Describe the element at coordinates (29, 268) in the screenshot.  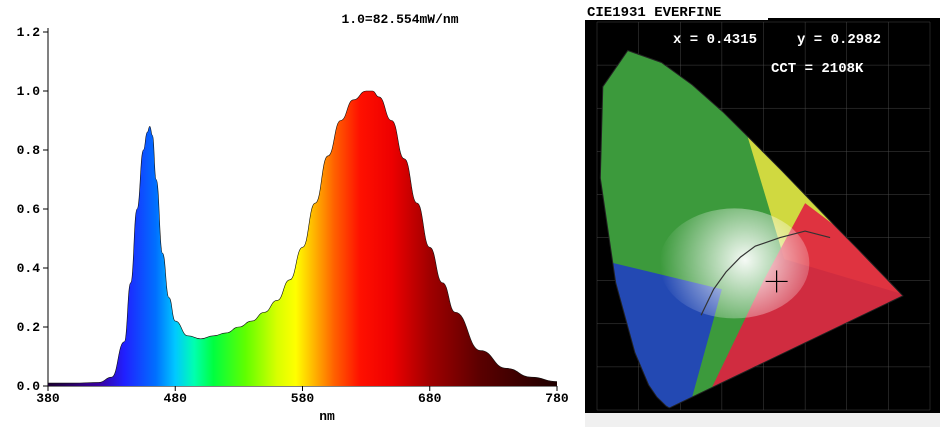
I see `y-tick-label: 0.4` at that location.